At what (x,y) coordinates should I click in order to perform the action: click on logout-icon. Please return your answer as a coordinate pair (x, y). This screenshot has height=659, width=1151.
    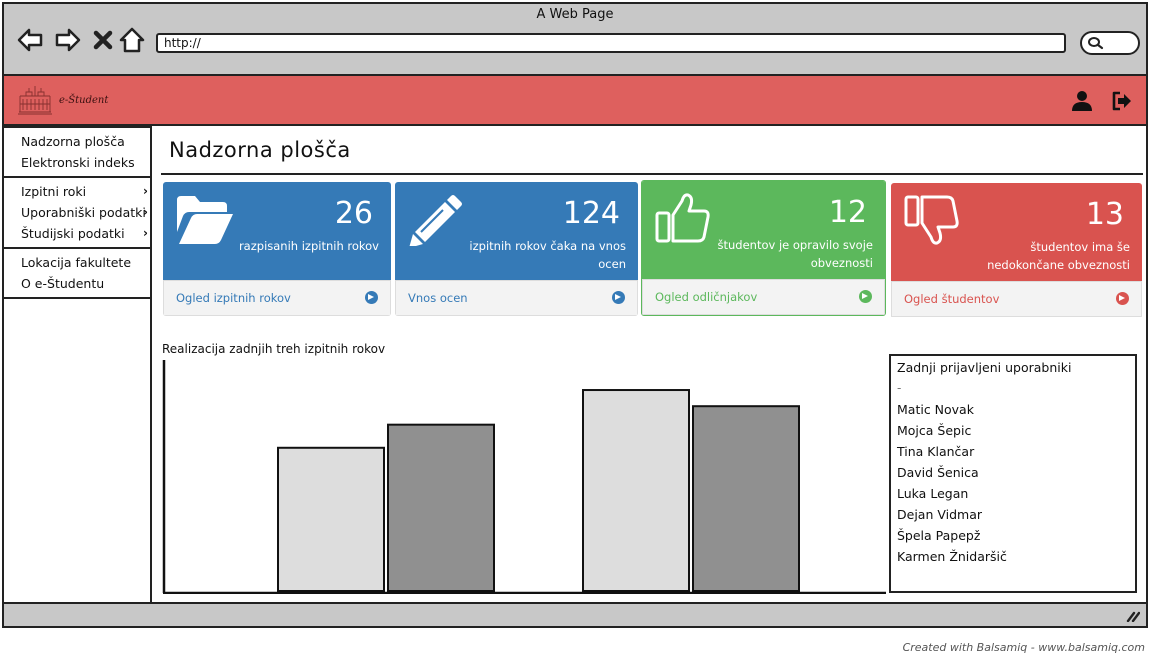
    Looking at the image, I should click on (1122, 101).